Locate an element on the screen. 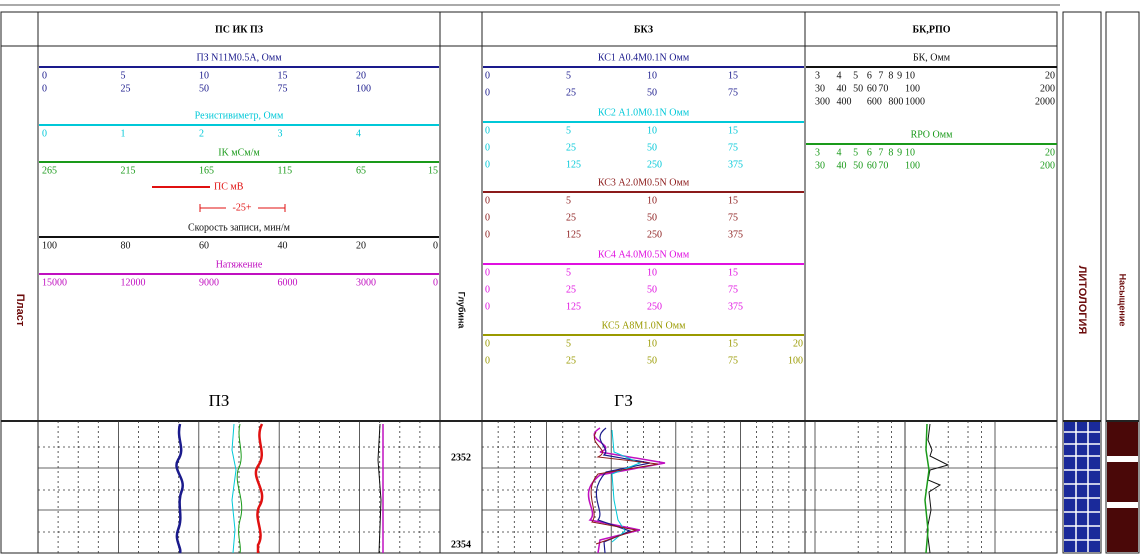  scale-arrow is located at coordinates (242, 208).